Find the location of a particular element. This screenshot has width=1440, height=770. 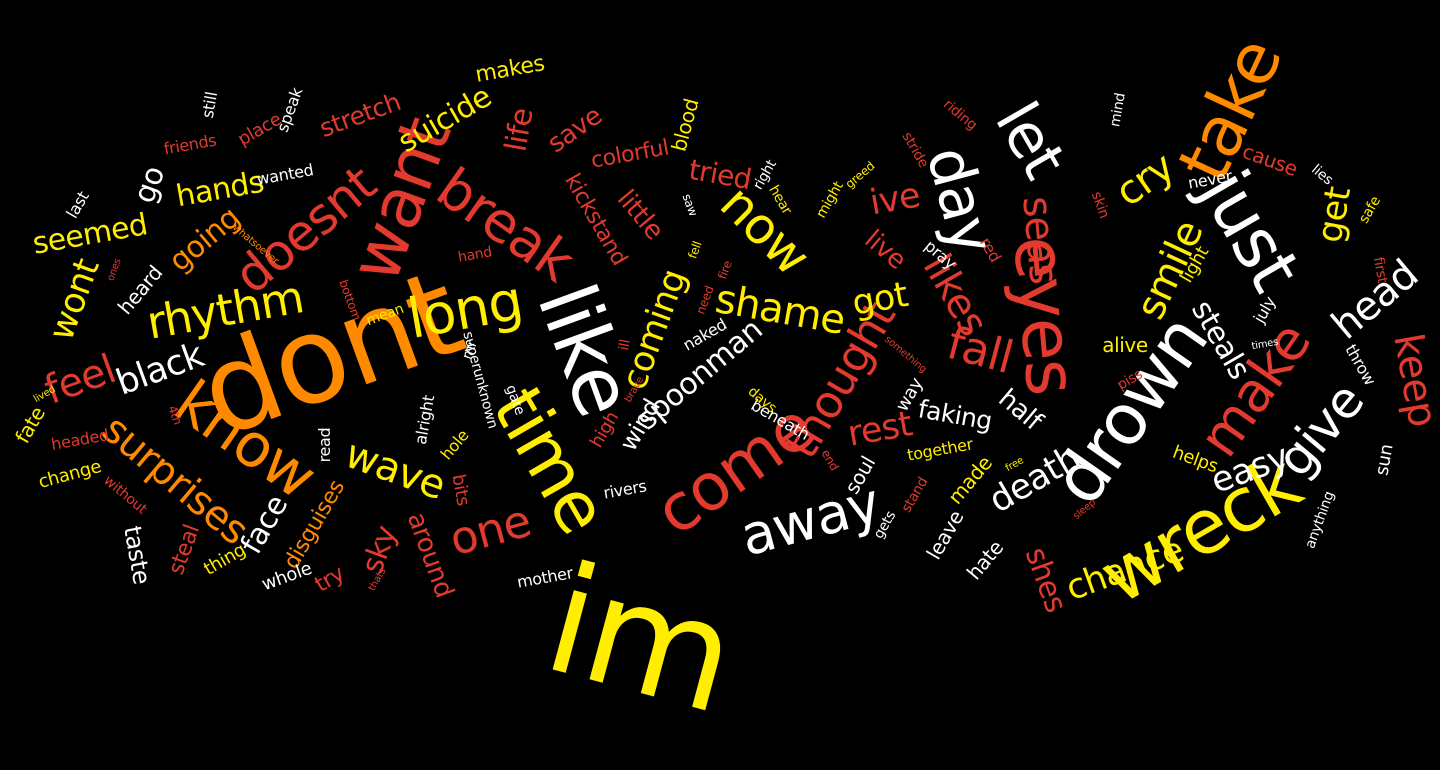

word-saw: saw is located at coordinates (690, 205).